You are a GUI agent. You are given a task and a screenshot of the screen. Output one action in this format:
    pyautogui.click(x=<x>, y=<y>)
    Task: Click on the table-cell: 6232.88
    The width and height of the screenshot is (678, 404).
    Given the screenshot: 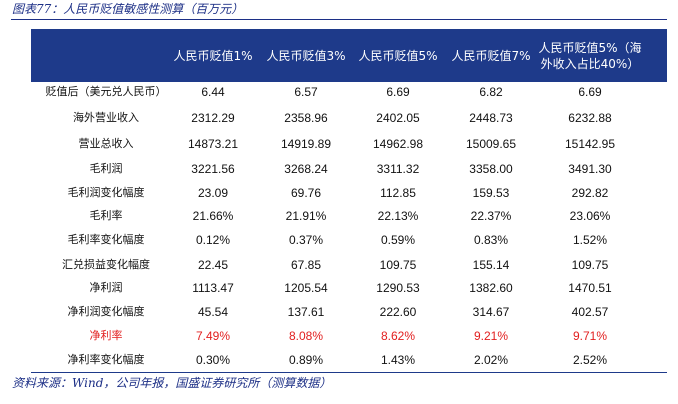 What is the action you would take?
    pyautogui.click(x=590, y=118)
    